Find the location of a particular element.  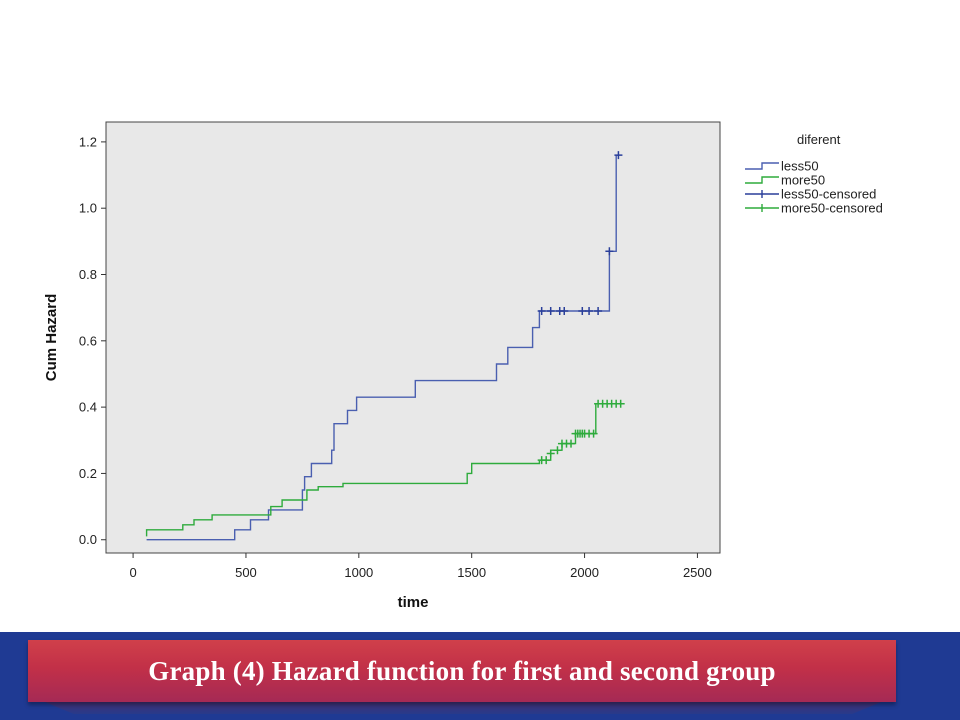

y-tick-label: 0.0 is located at coordinates (88, 539).